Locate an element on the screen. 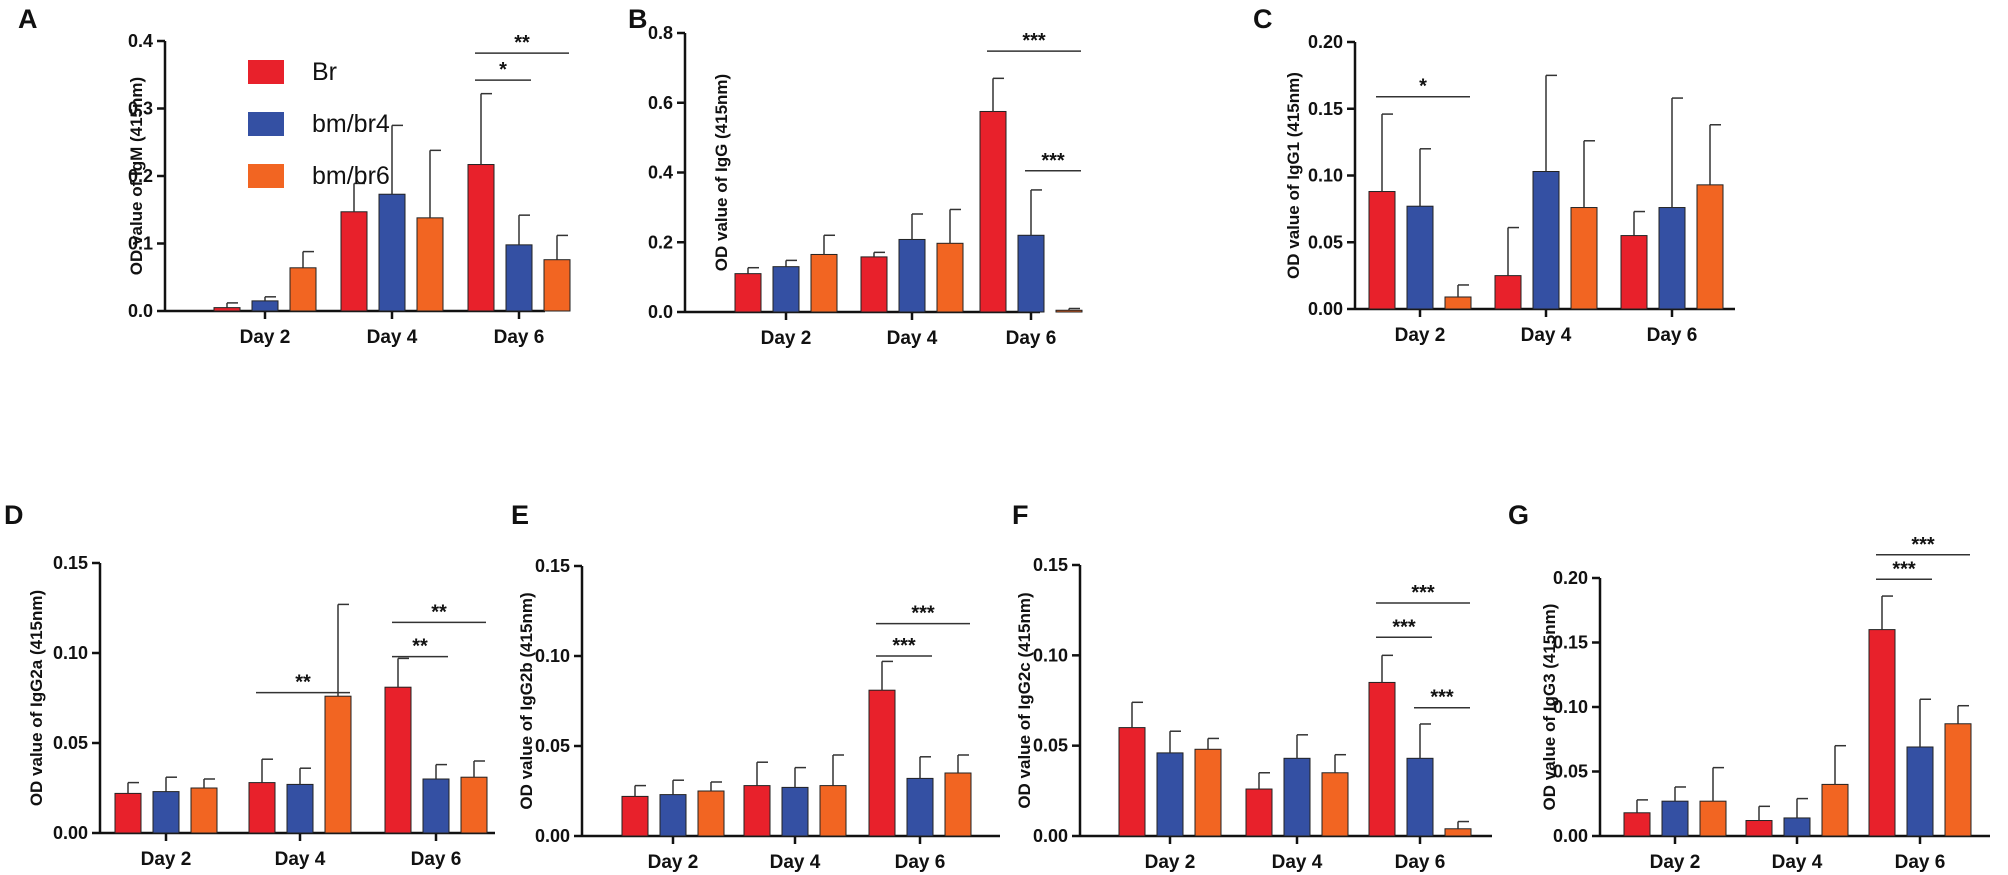  legend-swatch-br is located at coordinates (266, 72).